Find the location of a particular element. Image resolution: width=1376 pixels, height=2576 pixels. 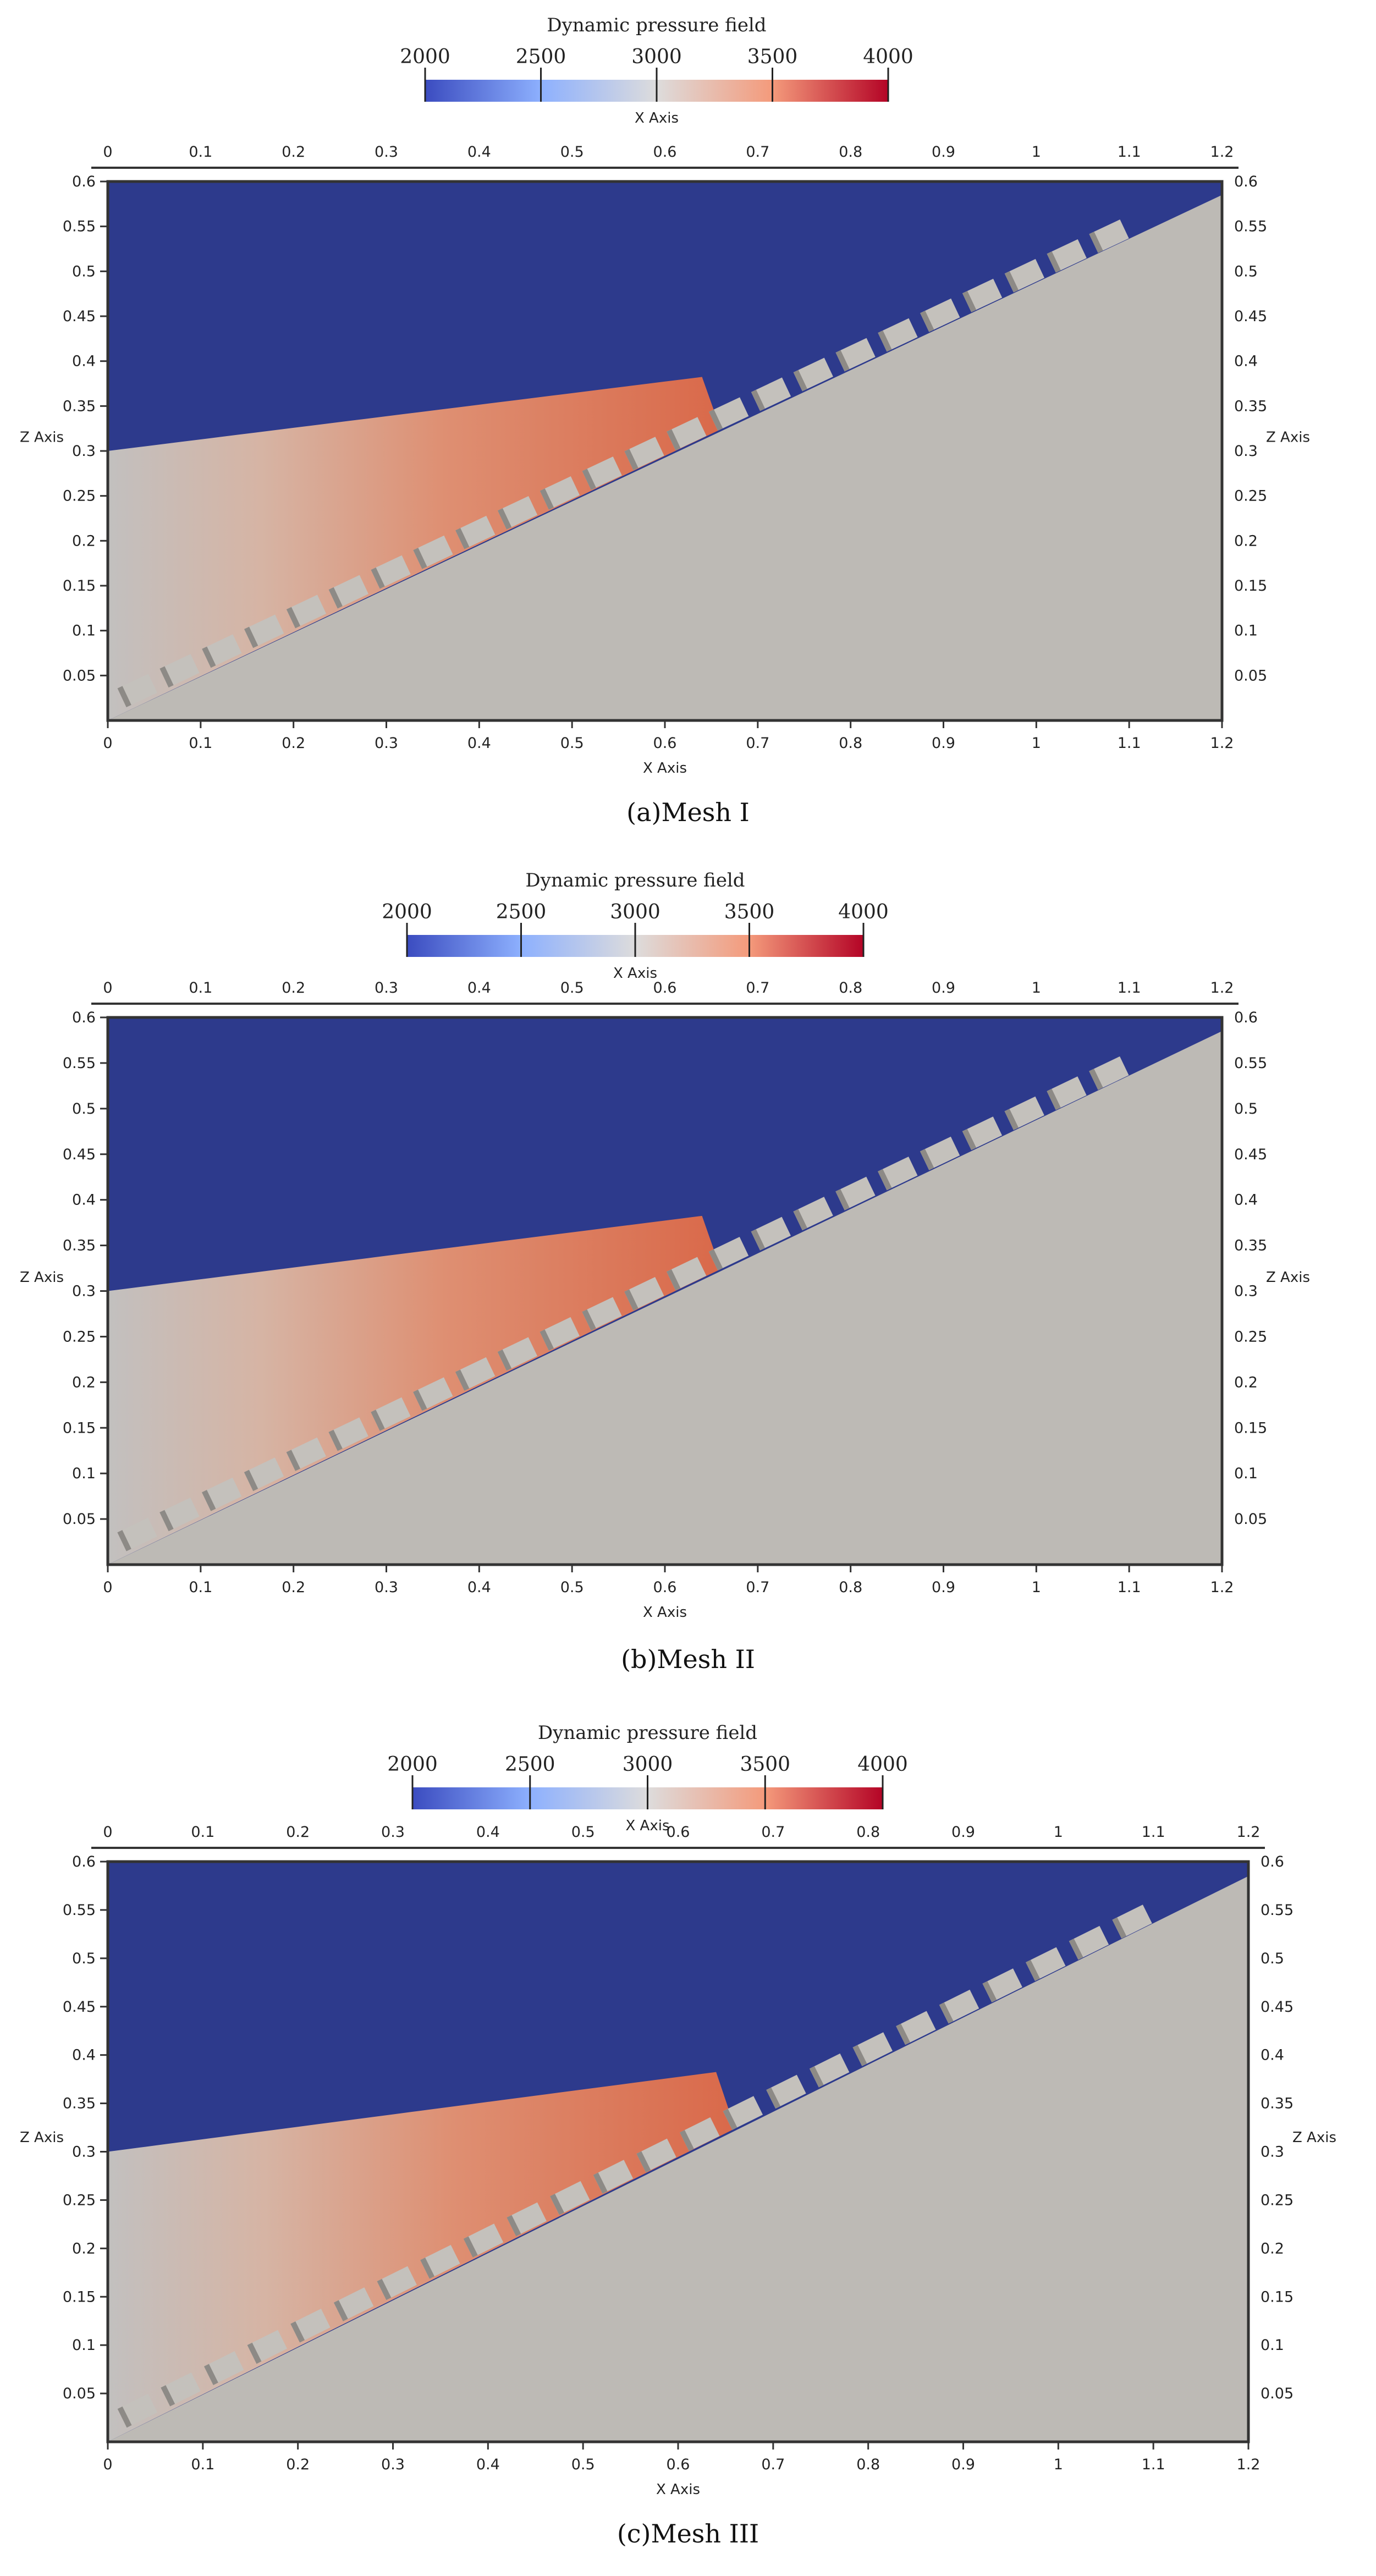

x-tick-label-bottom: 1.2 is located at coordinates (1249, 2464).